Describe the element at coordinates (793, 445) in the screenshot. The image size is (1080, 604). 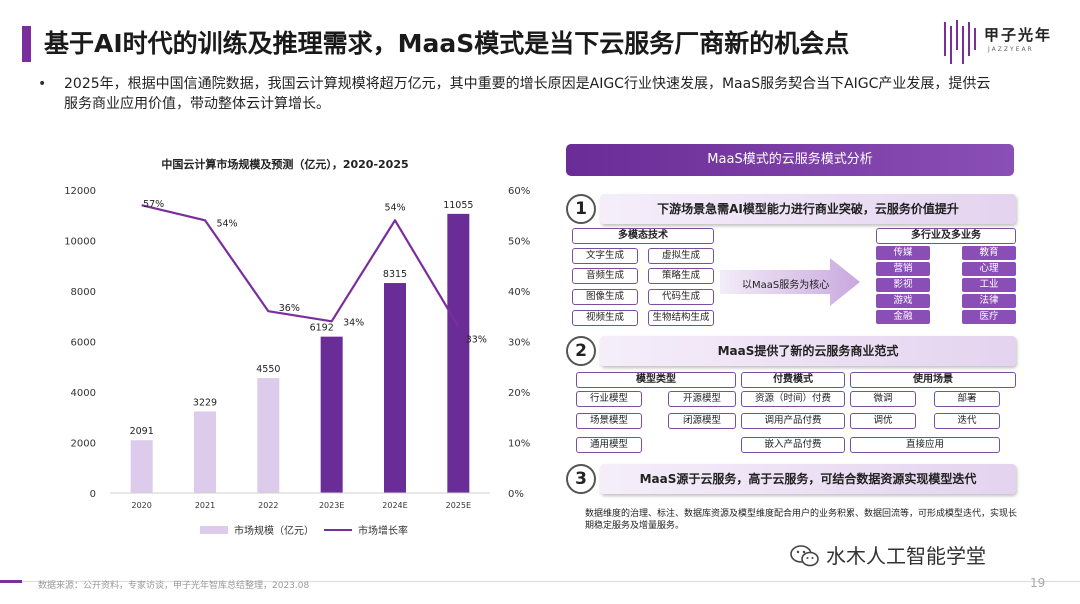
I see `payment-item: 嵌入产品付费` at that location.